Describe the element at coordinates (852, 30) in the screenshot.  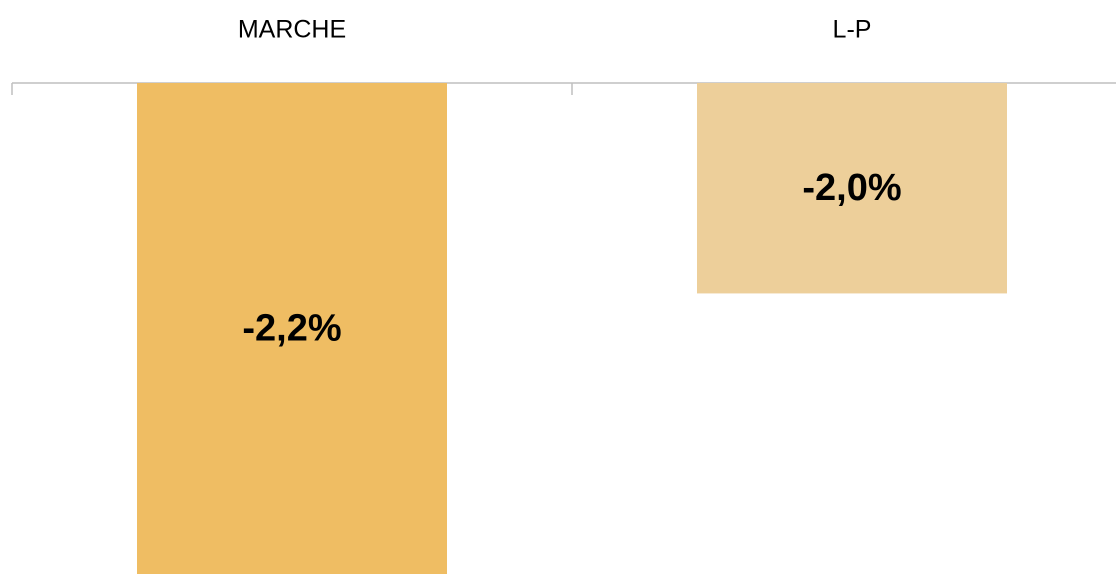
I see `category-label: L-P` at that location.